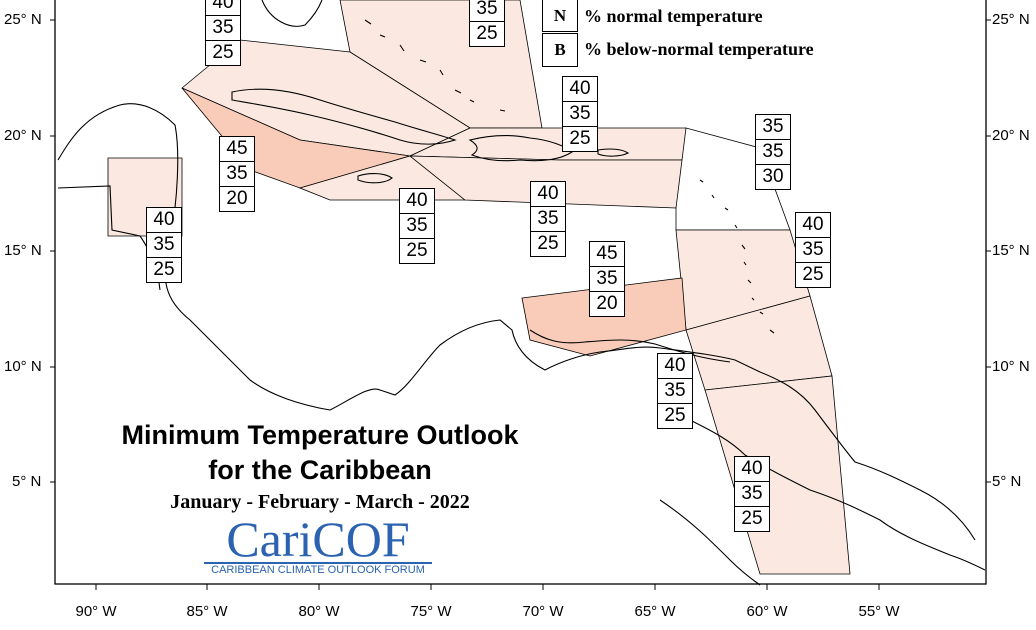 The height and width of the screenshot is (630, 1036). What do you see at coordinates (292, 13) in the screenshot?
I see `florida-coast` at bounding box center [292, 13].